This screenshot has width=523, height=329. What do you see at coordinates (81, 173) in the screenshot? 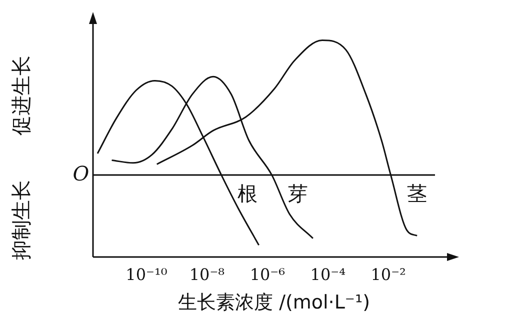
I see `text: O` at bounding box center [81, 173].